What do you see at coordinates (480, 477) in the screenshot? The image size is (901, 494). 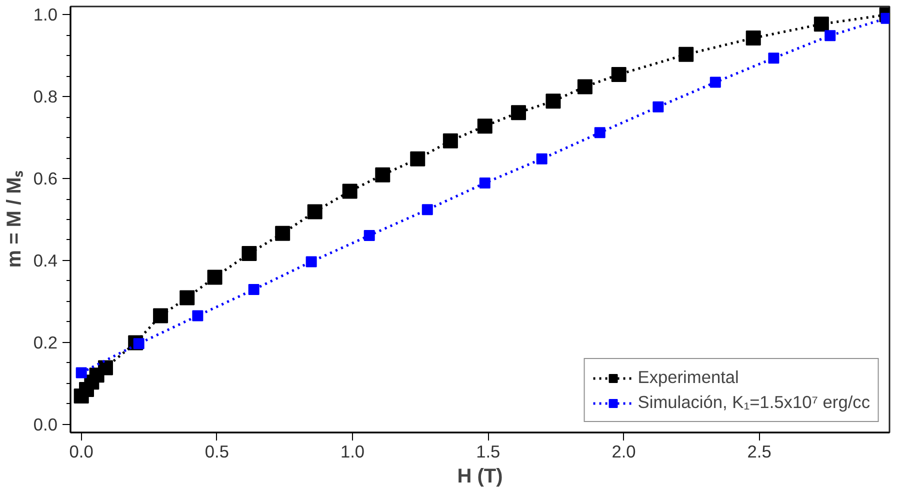 I see `x-axis-title: H (T)` at bounding box center [480, 477].